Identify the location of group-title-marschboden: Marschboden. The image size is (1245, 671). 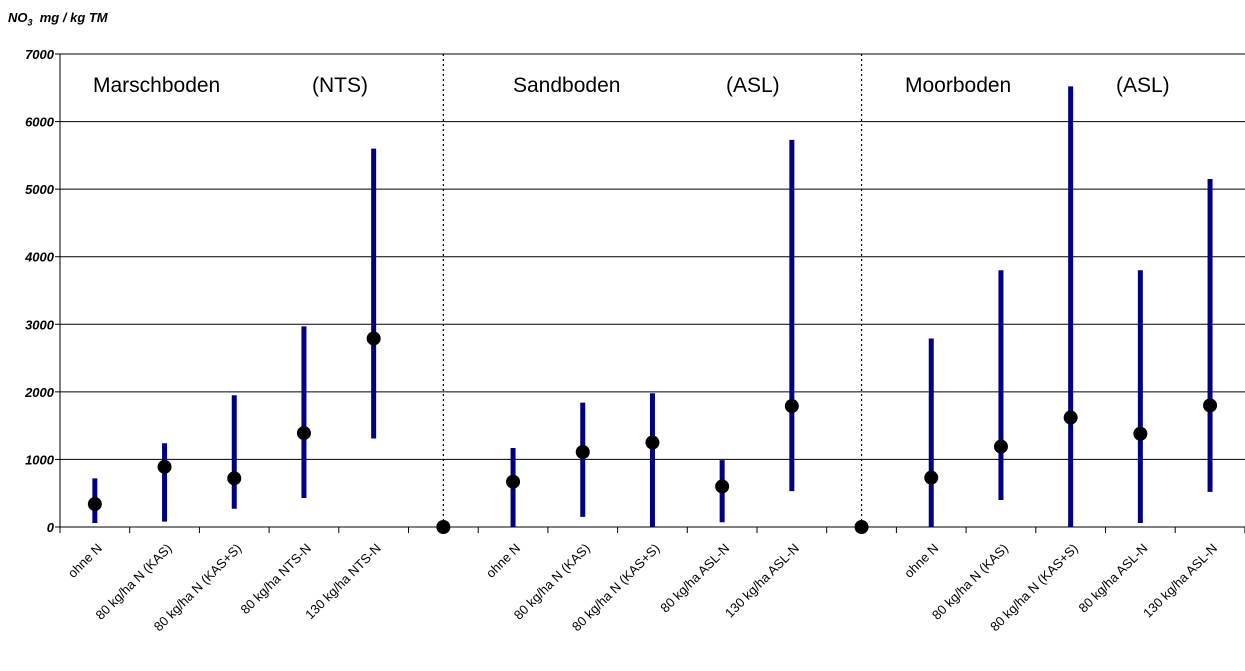
(156, 85).